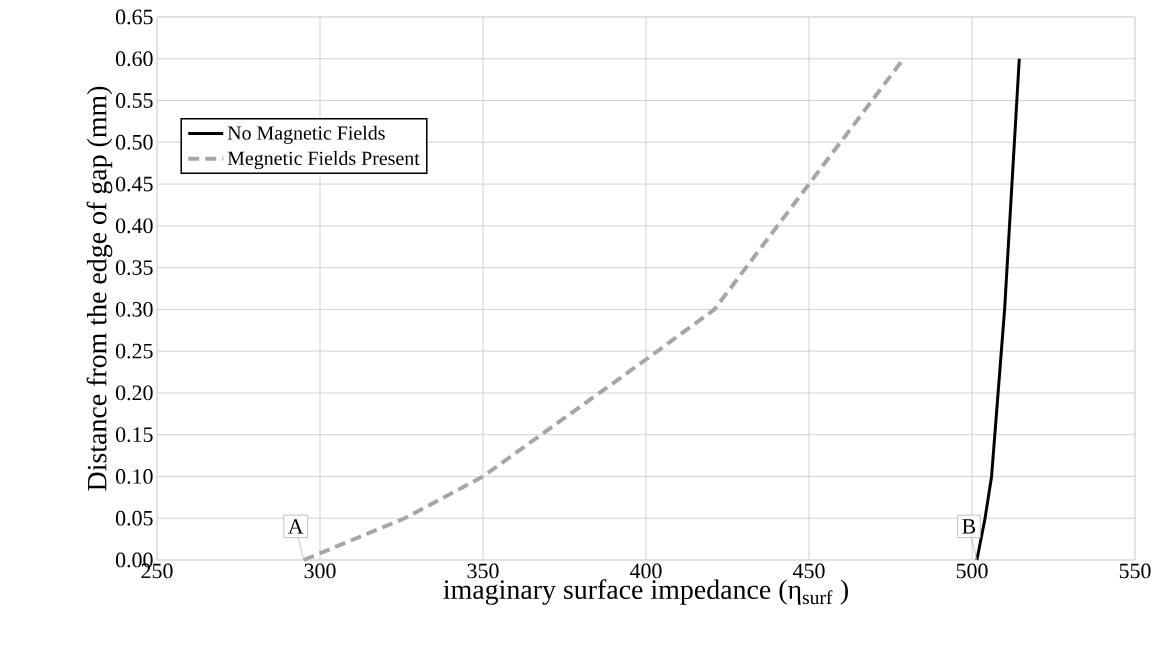 This screenshot has height=649, width=1162. Describe the element at coordinates (296, 526) in the screenshot. I see `annotation: A` at that location.